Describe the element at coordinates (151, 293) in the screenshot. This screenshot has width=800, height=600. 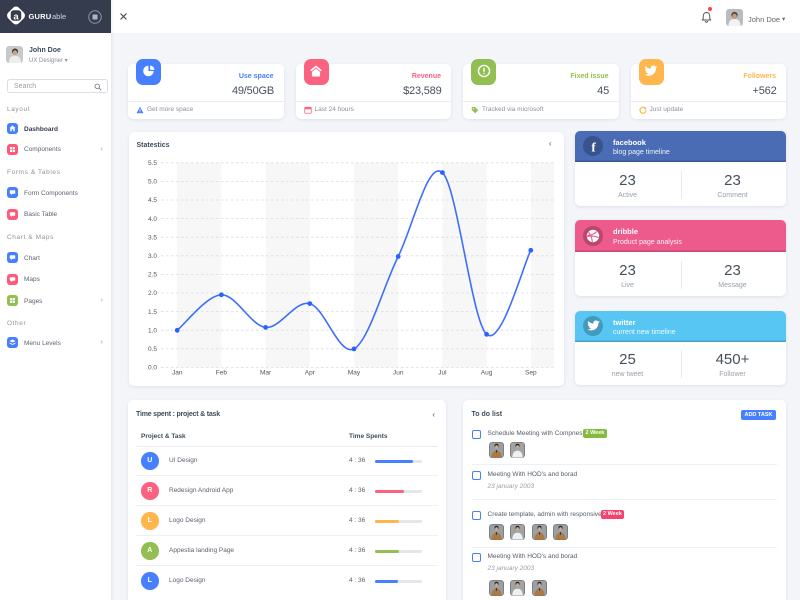
I see `svg-text: 2.0` at that location.